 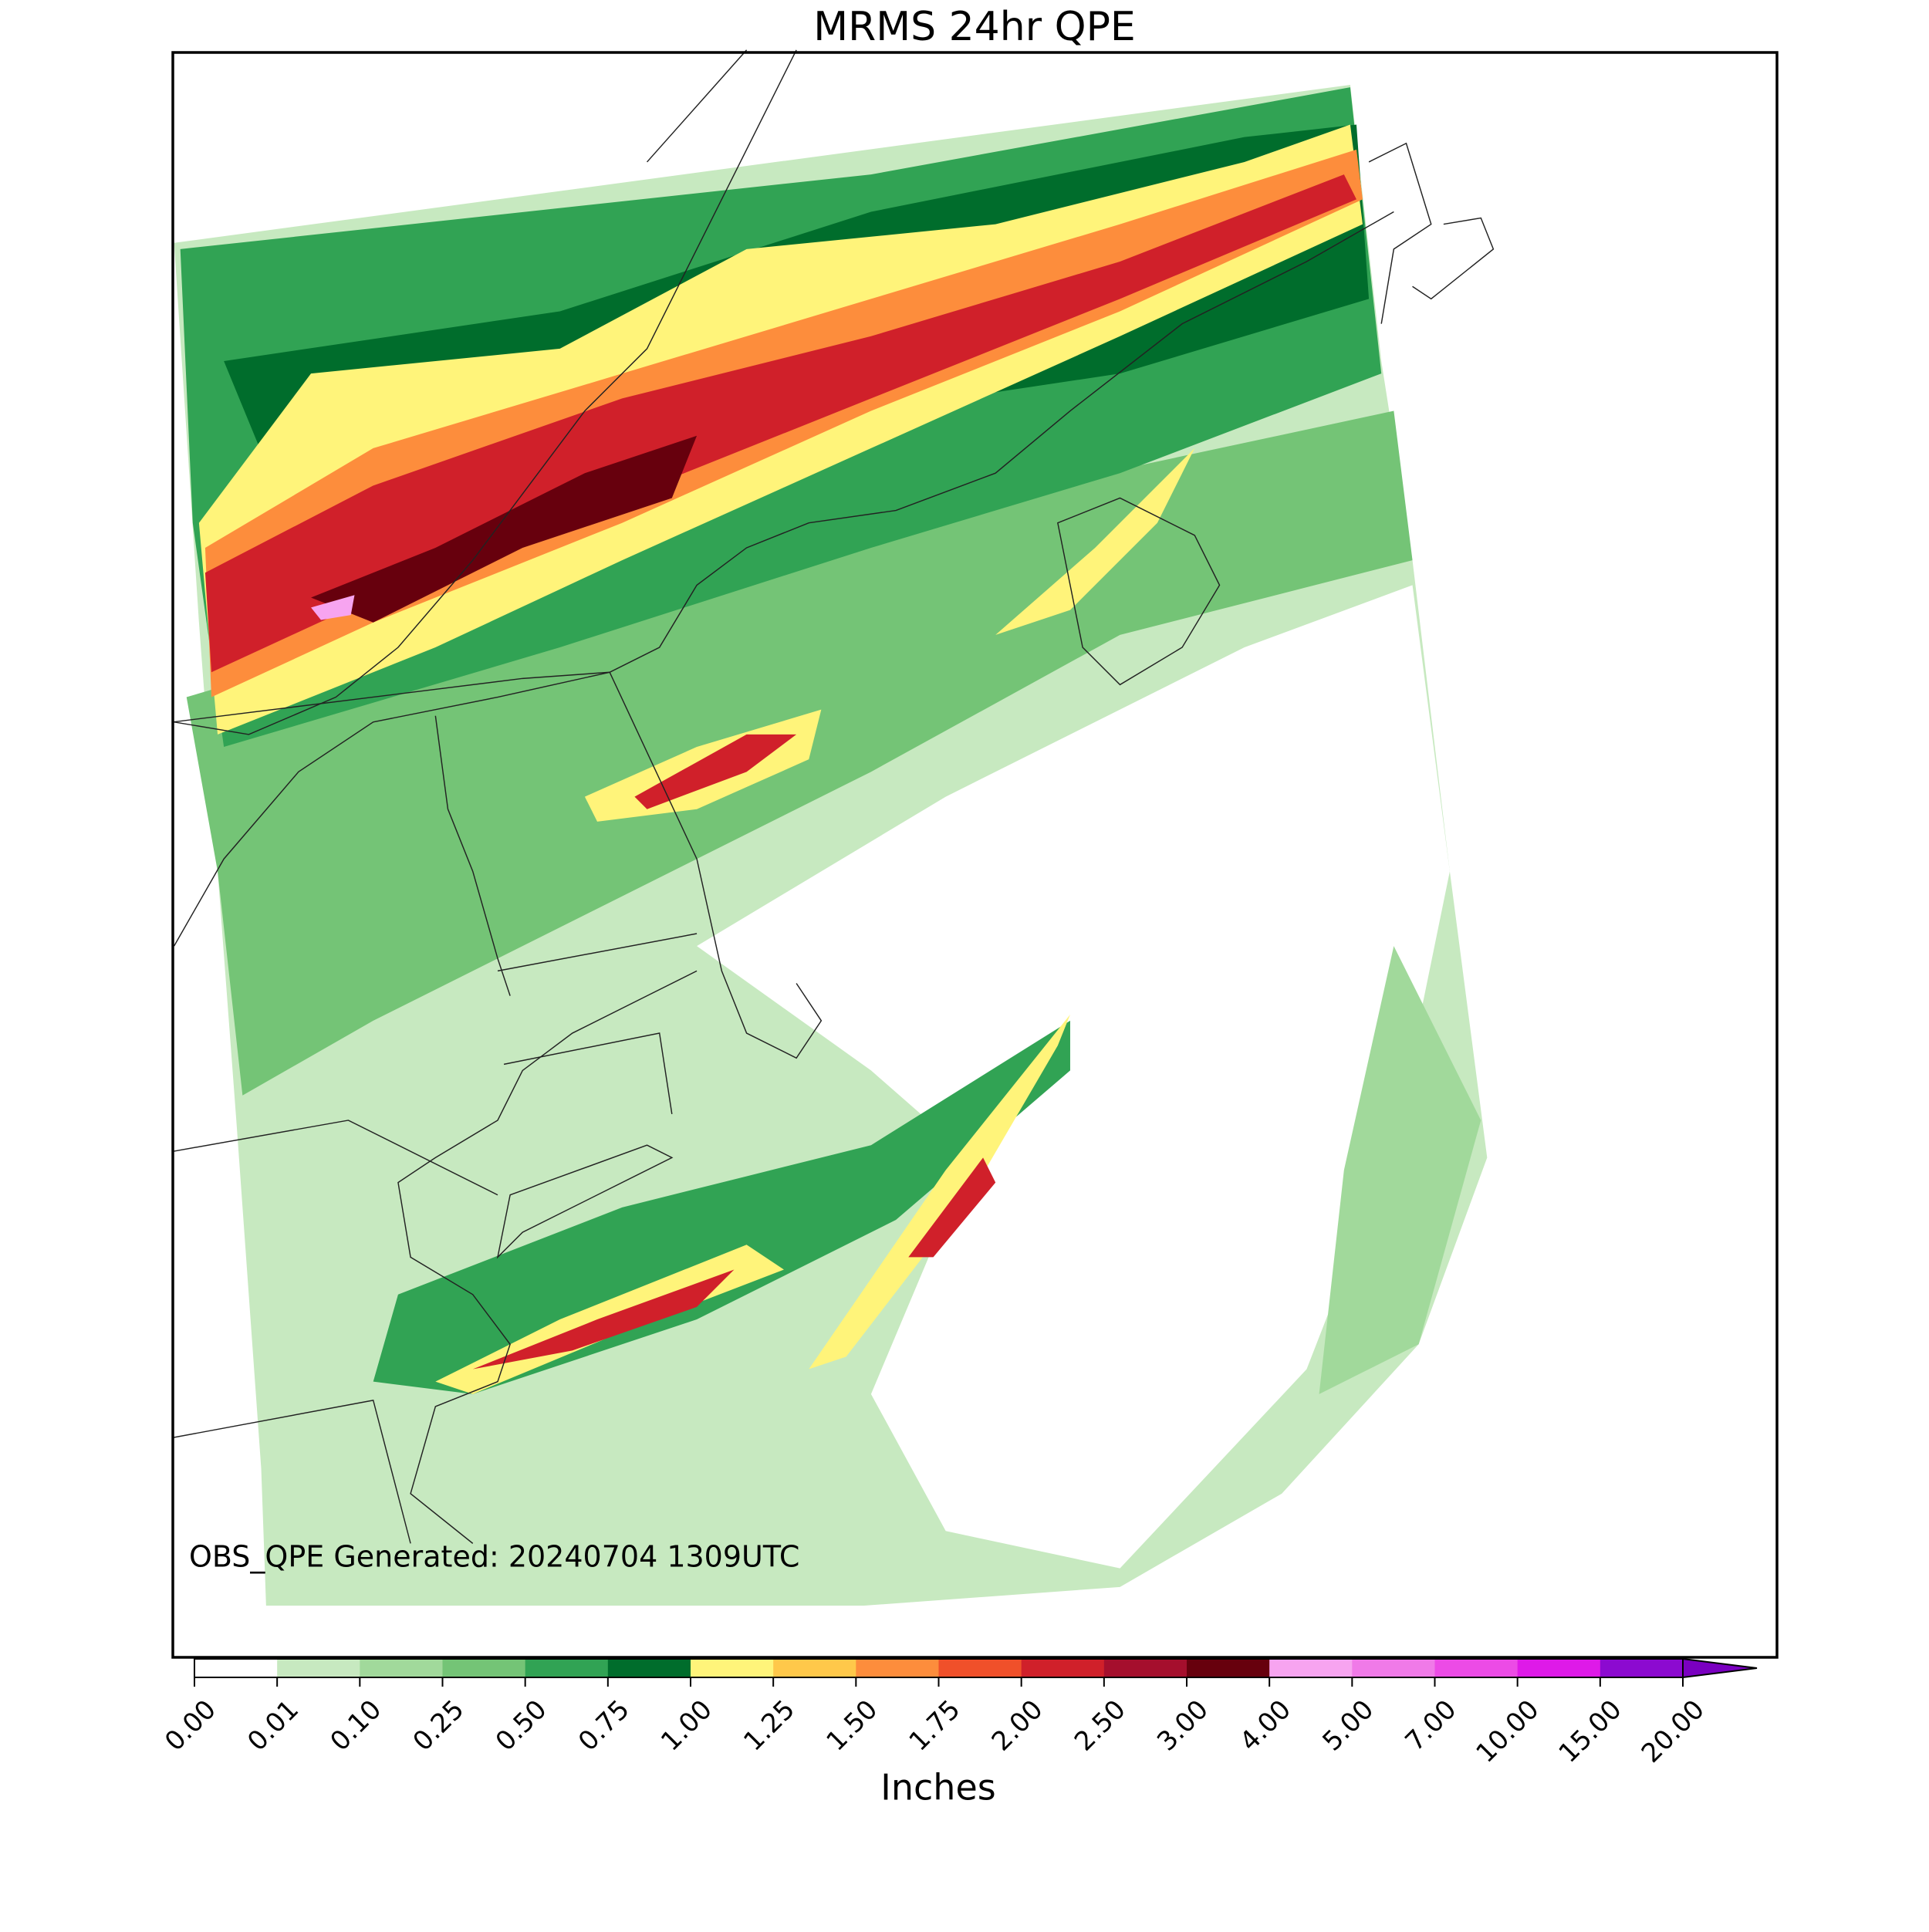 I want to click on colorbar-tick-label: 5.00, so click(x=1348, y=1726).